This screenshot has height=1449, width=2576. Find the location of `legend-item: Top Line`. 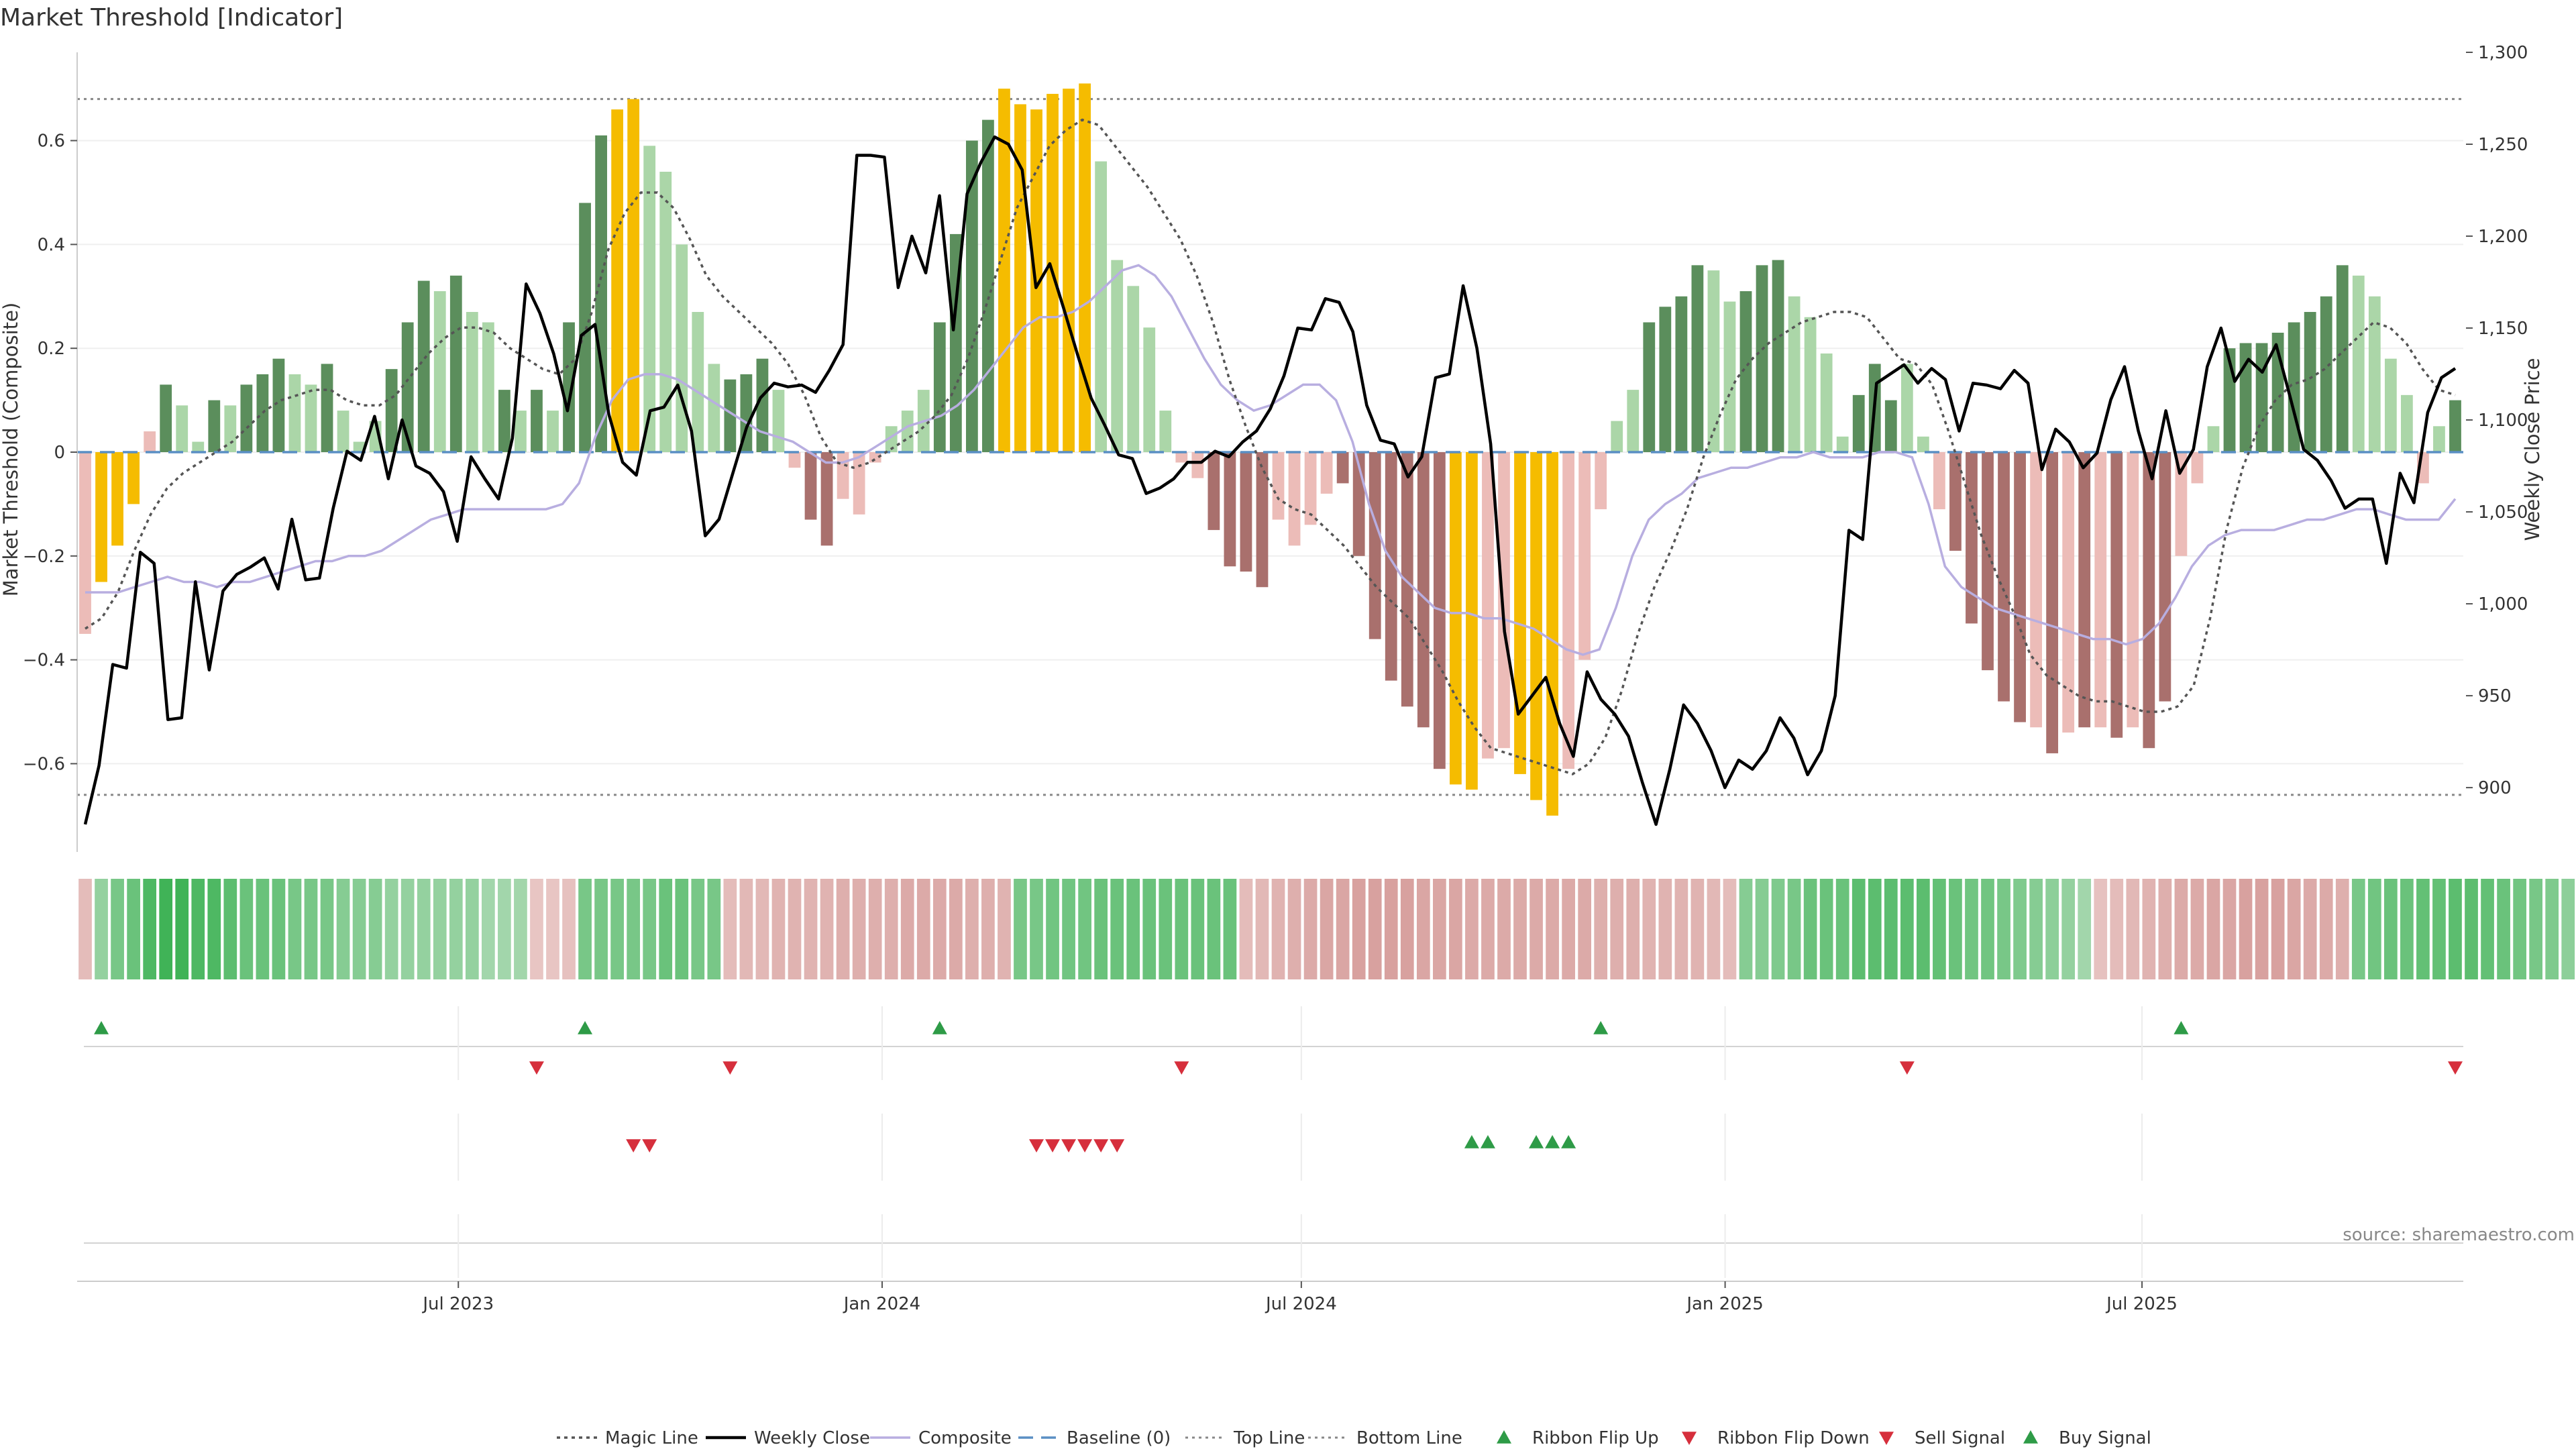

legend-item: Top Line is located at coordinates (1245, 1438).